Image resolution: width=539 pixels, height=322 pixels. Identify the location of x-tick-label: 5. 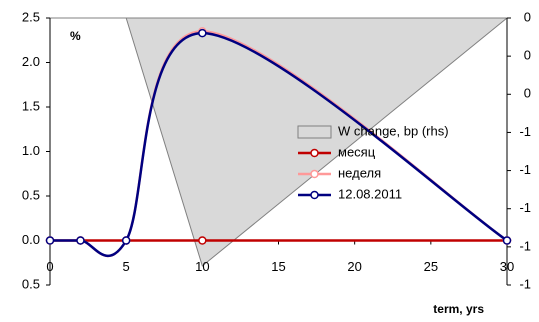
(126, 266).